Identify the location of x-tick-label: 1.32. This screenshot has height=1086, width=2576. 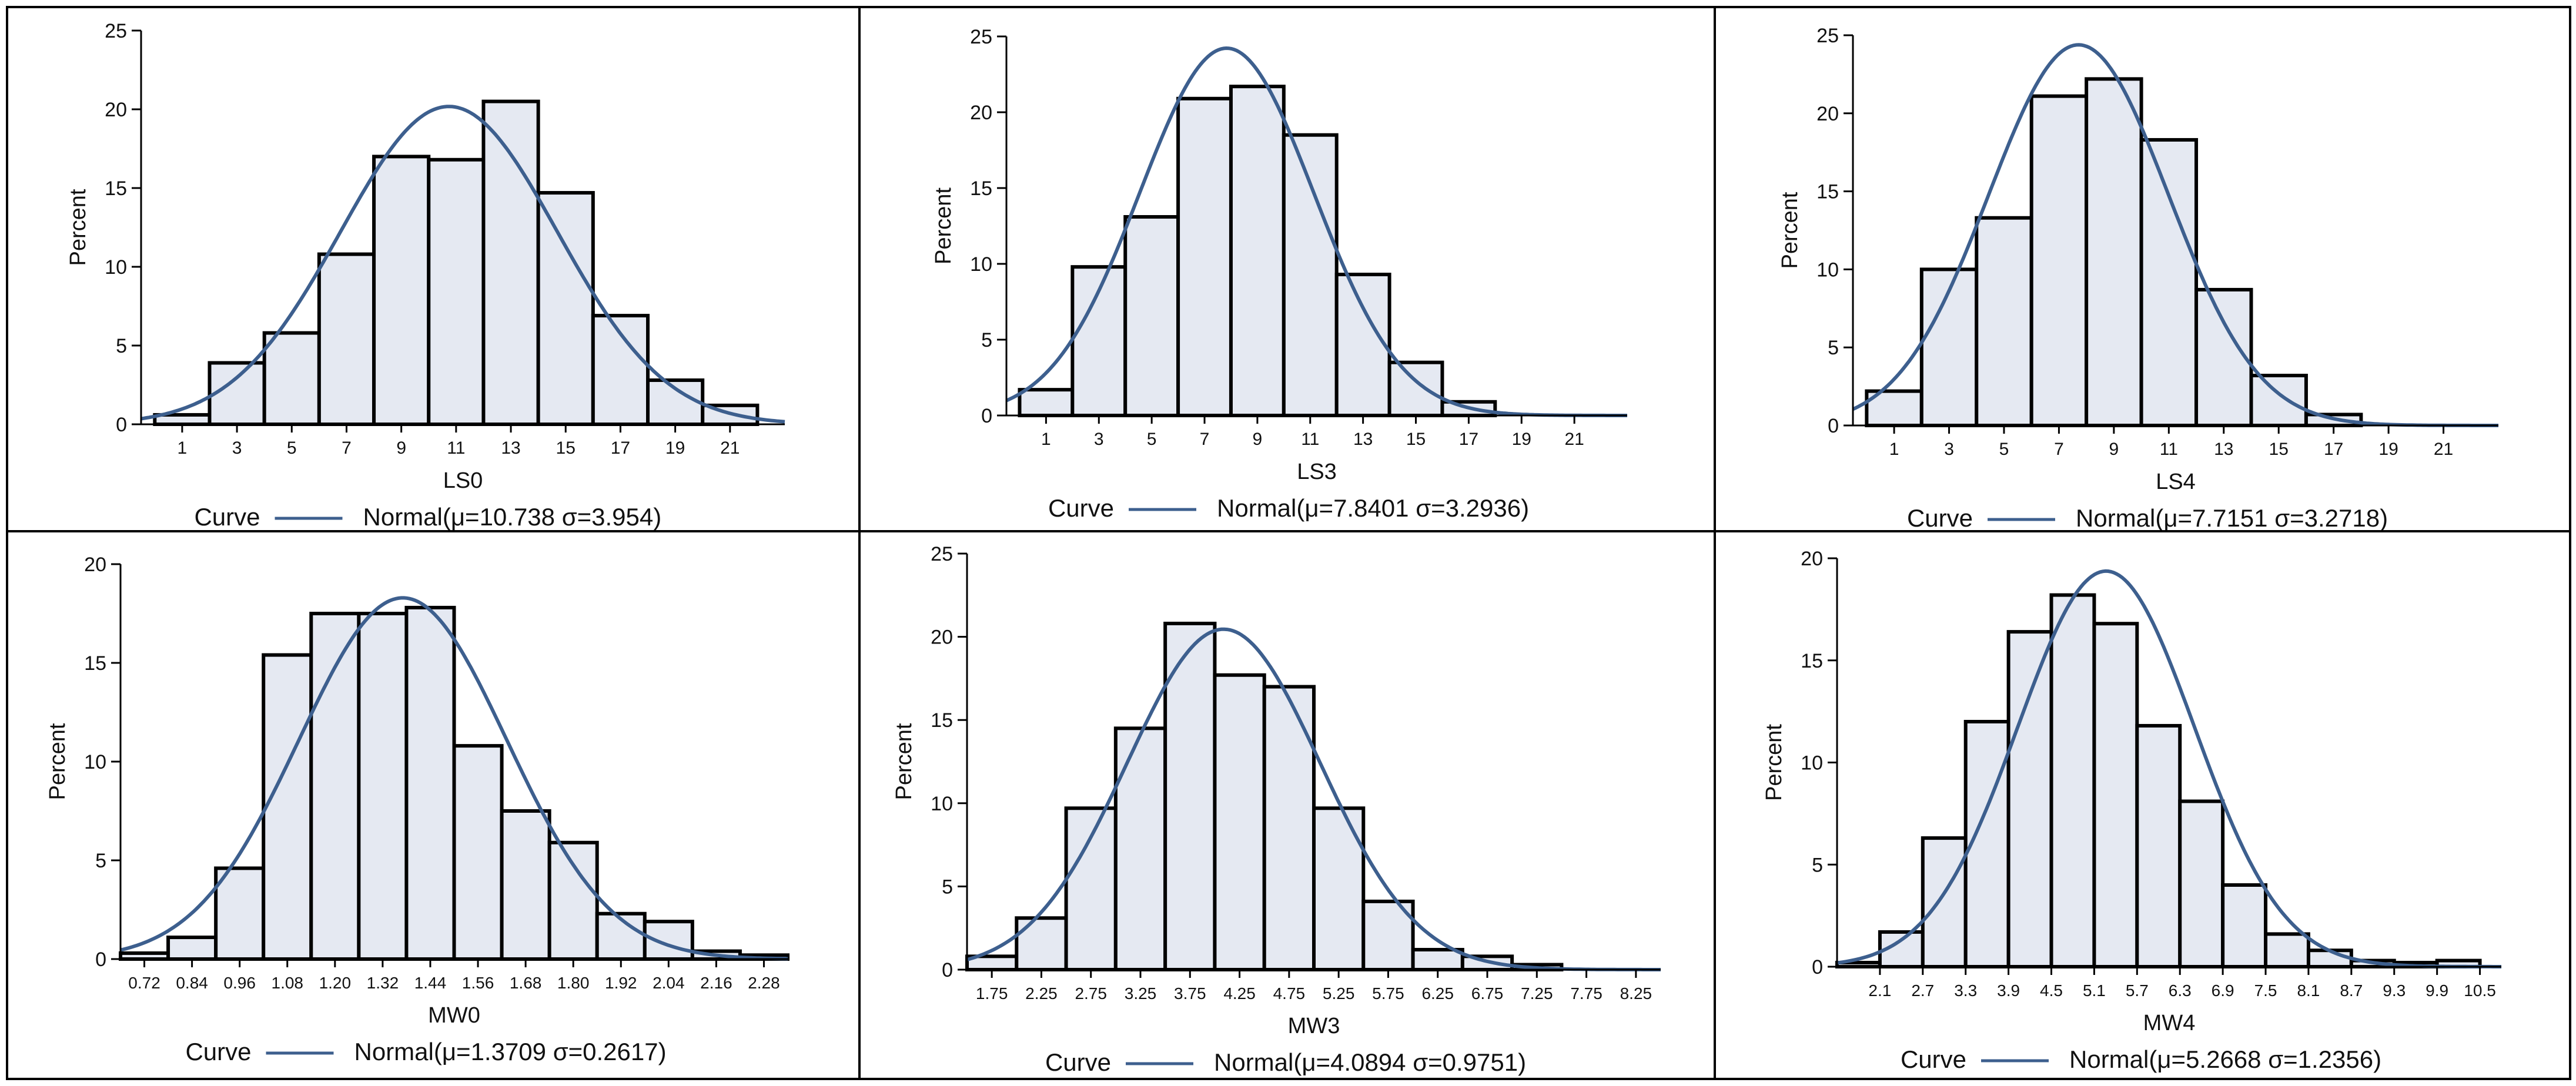
(383, 983).